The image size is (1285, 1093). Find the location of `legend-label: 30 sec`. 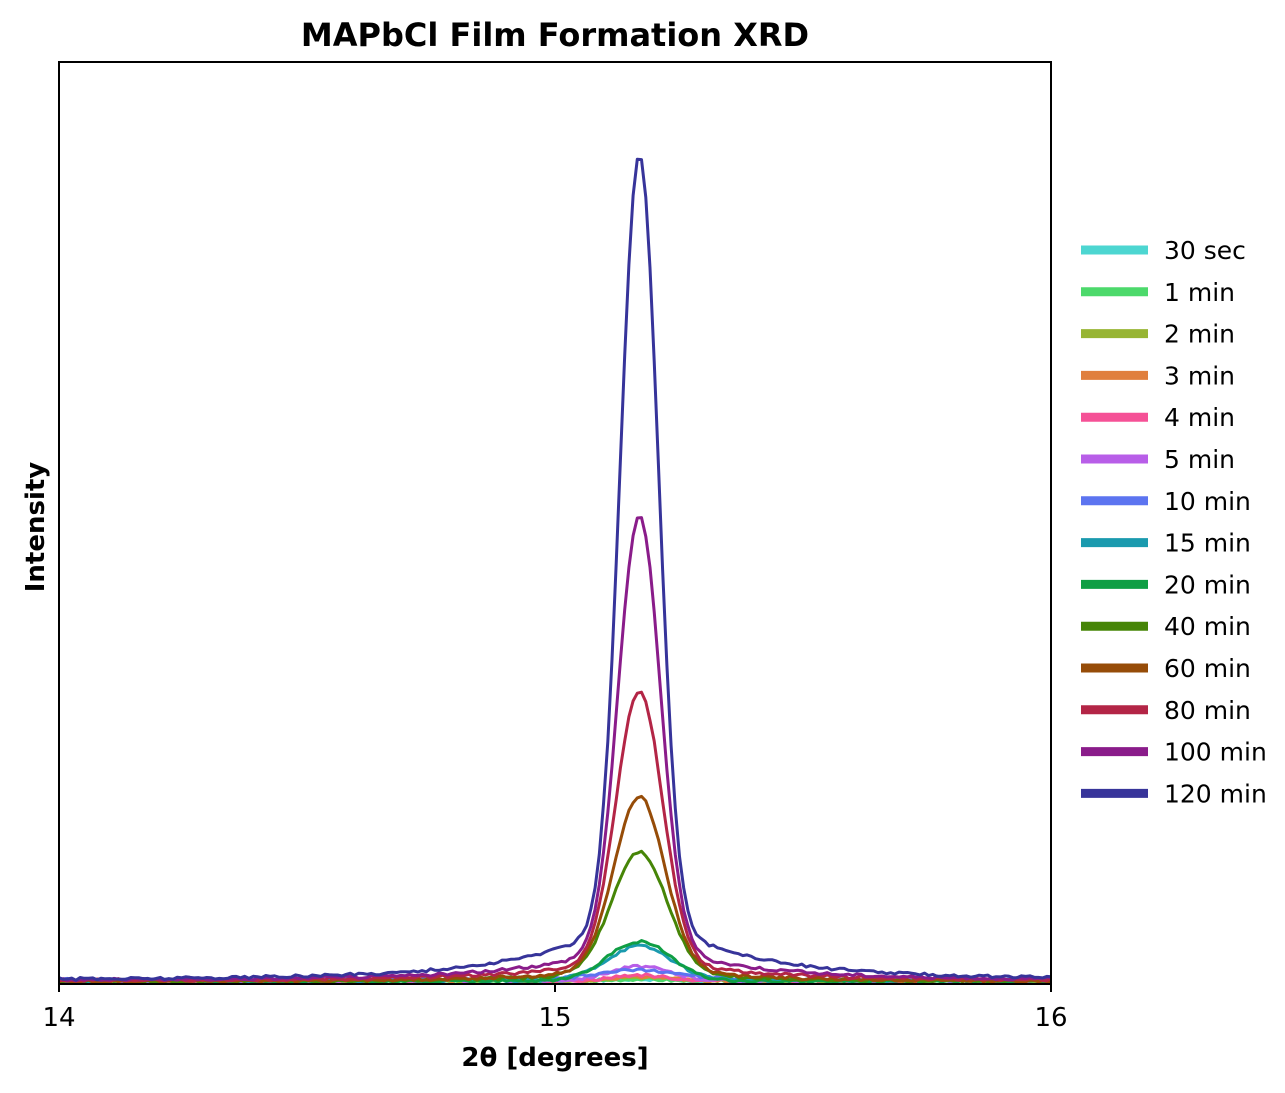

legend-label: 30 sec is located at coordinates (1205, 250).